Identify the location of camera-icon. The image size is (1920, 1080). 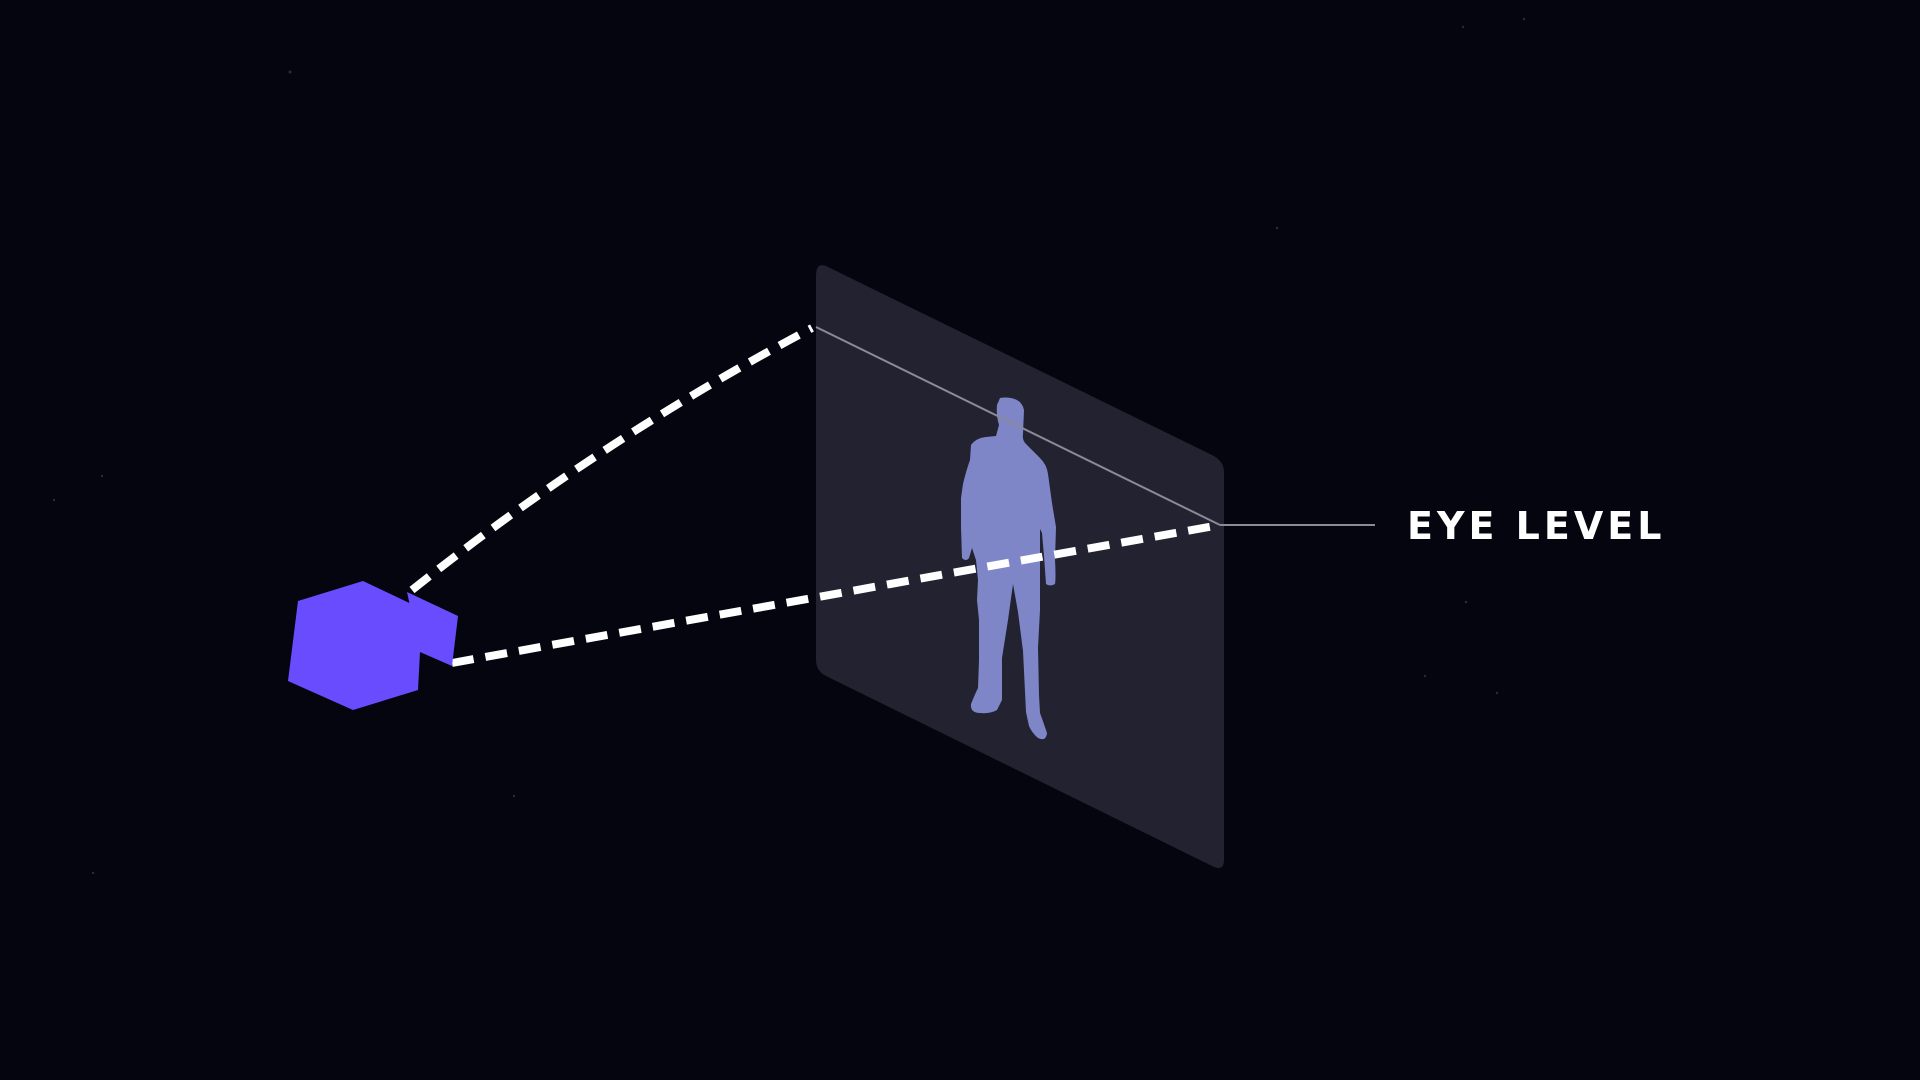
(373, 645).